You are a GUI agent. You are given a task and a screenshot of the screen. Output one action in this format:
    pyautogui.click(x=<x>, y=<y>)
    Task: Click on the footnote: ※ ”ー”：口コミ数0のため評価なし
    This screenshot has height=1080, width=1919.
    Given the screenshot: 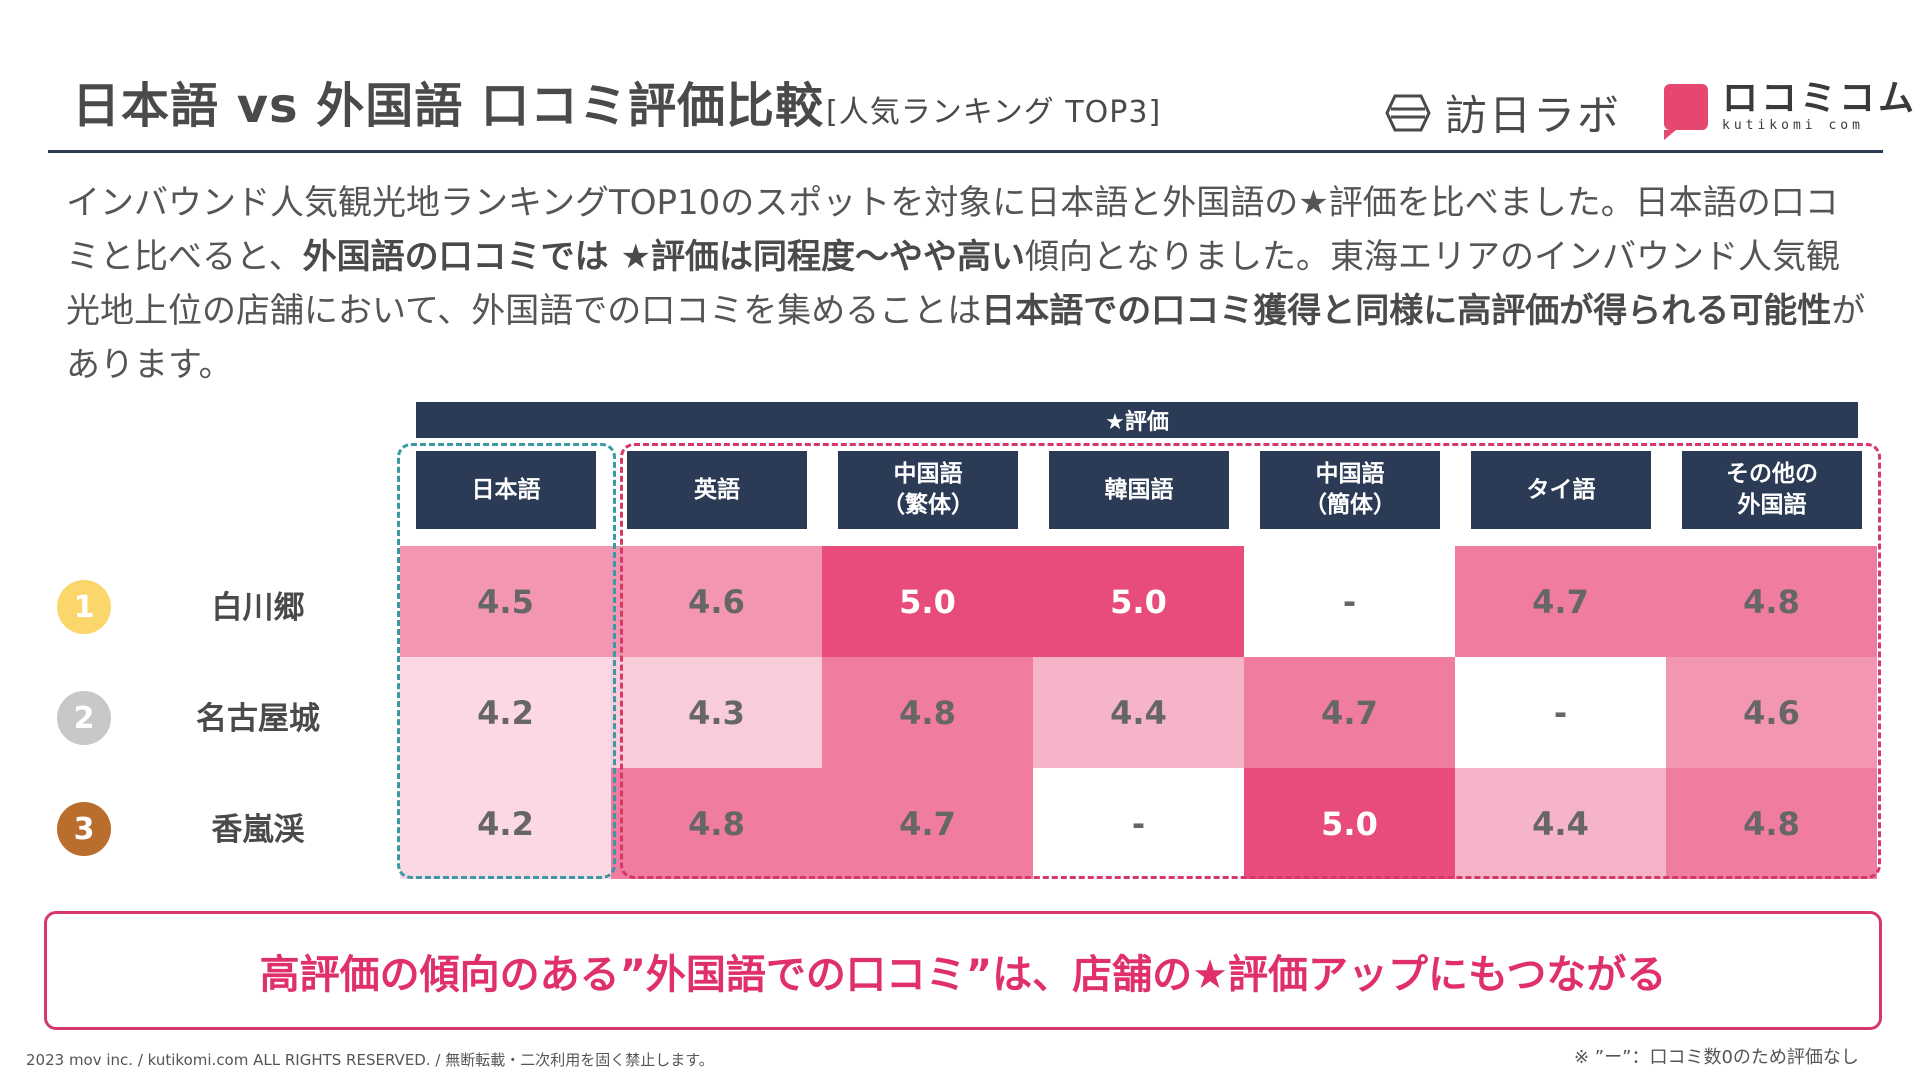 What is the action you would take?
    pyautogui.click(x=1716, y=1057)
    